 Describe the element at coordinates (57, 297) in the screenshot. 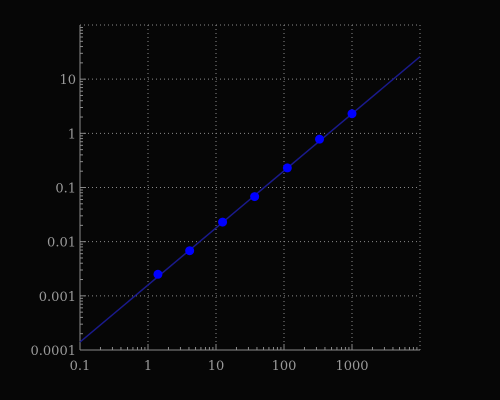

I see `y-tick-label: 0.001` at that location.